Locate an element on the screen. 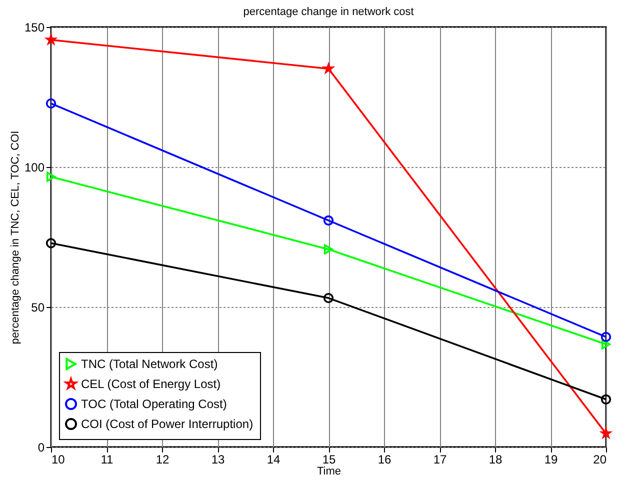 Image resolution: width=630 pixels, height=495 pixels. x-tick-label: 20 is located at coordinates (600, 459).